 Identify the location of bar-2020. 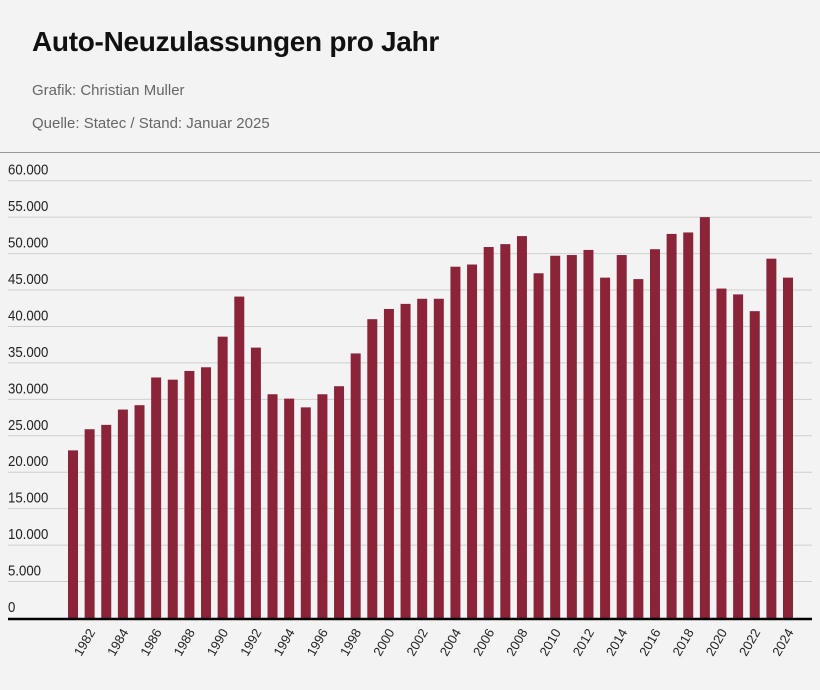
(721, 453).